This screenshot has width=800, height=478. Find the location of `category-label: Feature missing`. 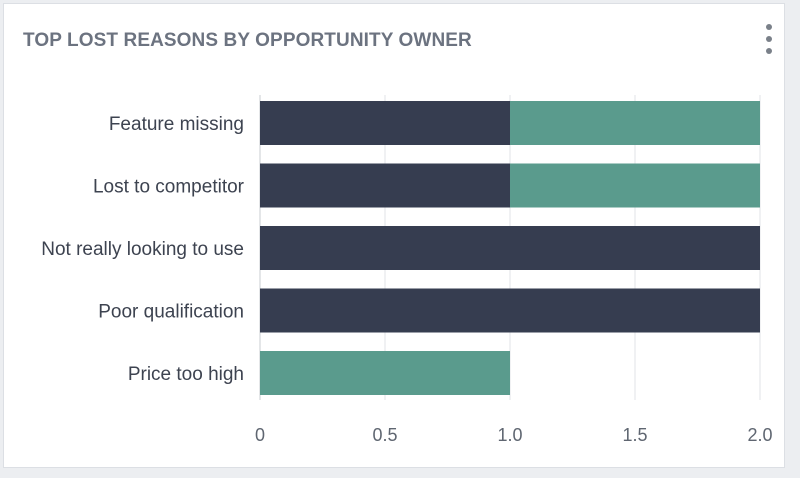

category-label: Feature missing is located at coordinates (176, 124).